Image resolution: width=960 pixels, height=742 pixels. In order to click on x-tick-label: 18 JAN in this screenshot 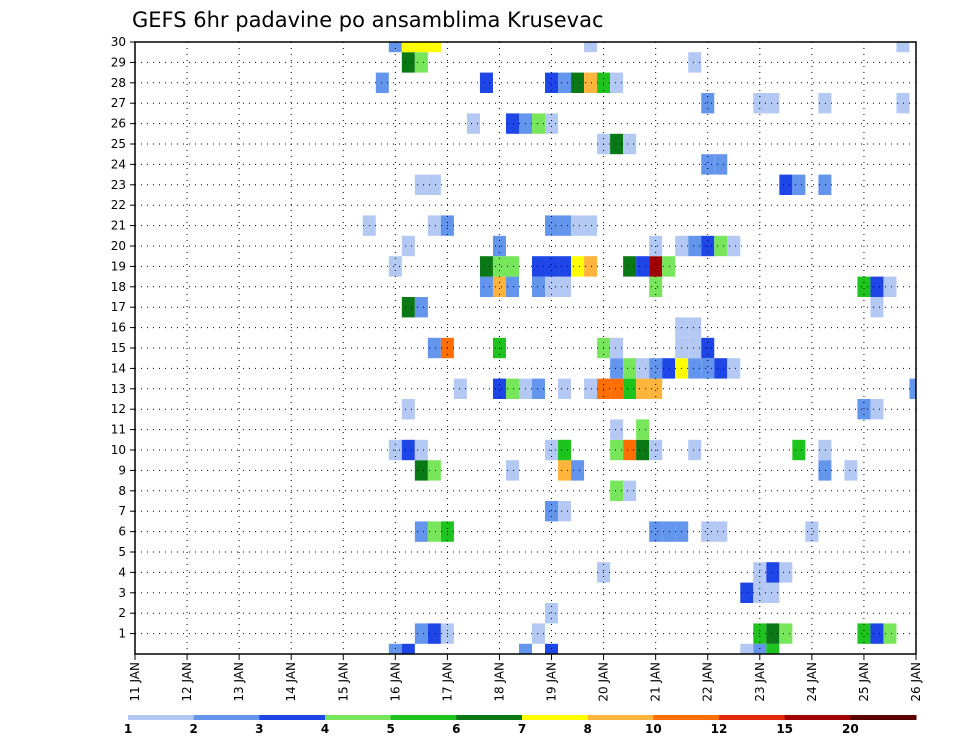, I will do `click(499, 682)`.